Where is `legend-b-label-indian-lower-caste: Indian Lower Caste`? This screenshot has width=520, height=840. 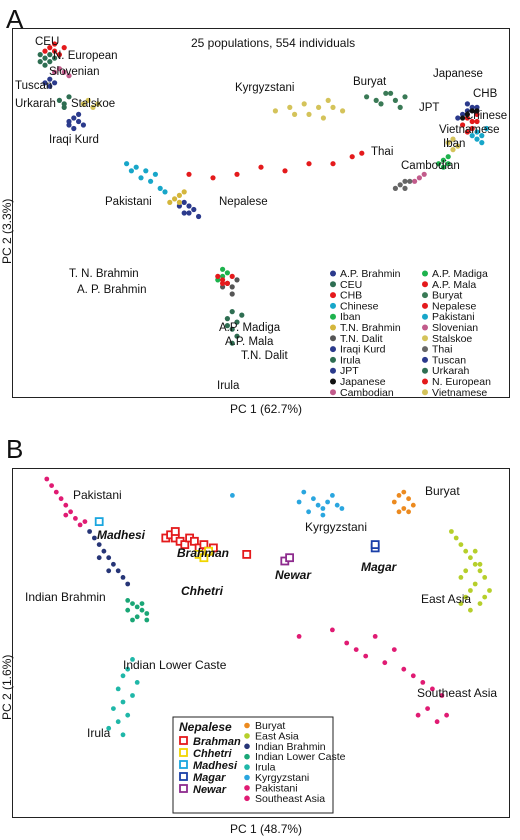 legend-b-label-indian-lower-caste: Indian Lower Caste is located at coordinates (300, 757).